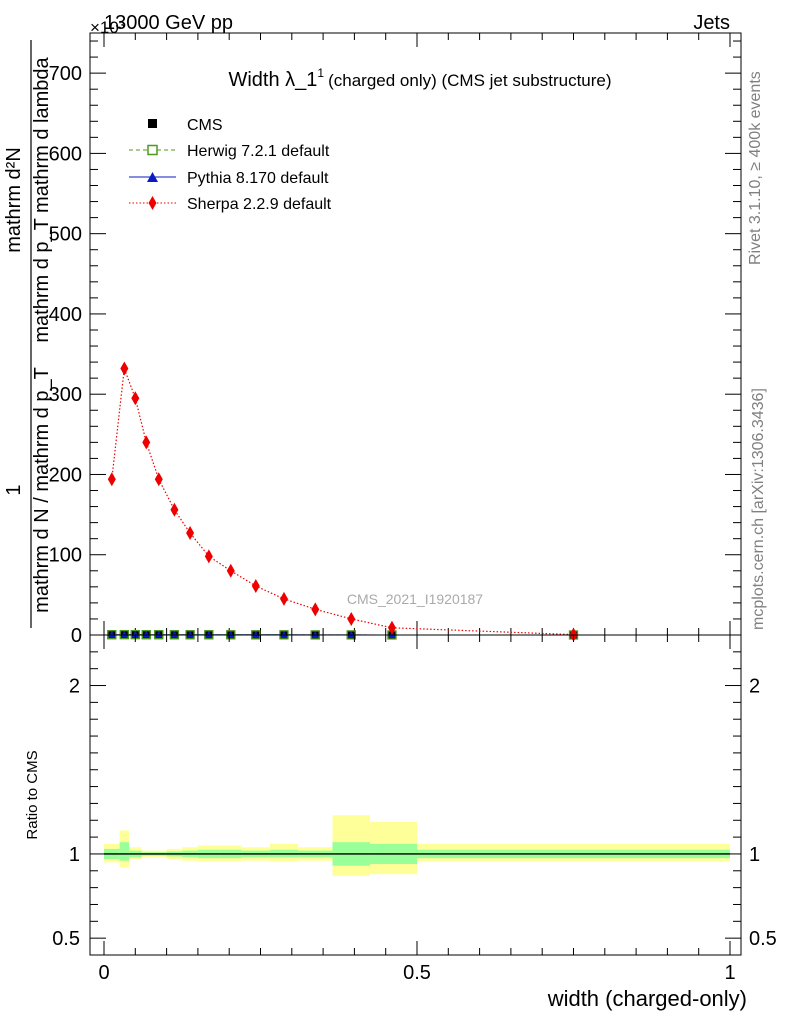  I want to click on legend-marker-cms, so click(152, 123).